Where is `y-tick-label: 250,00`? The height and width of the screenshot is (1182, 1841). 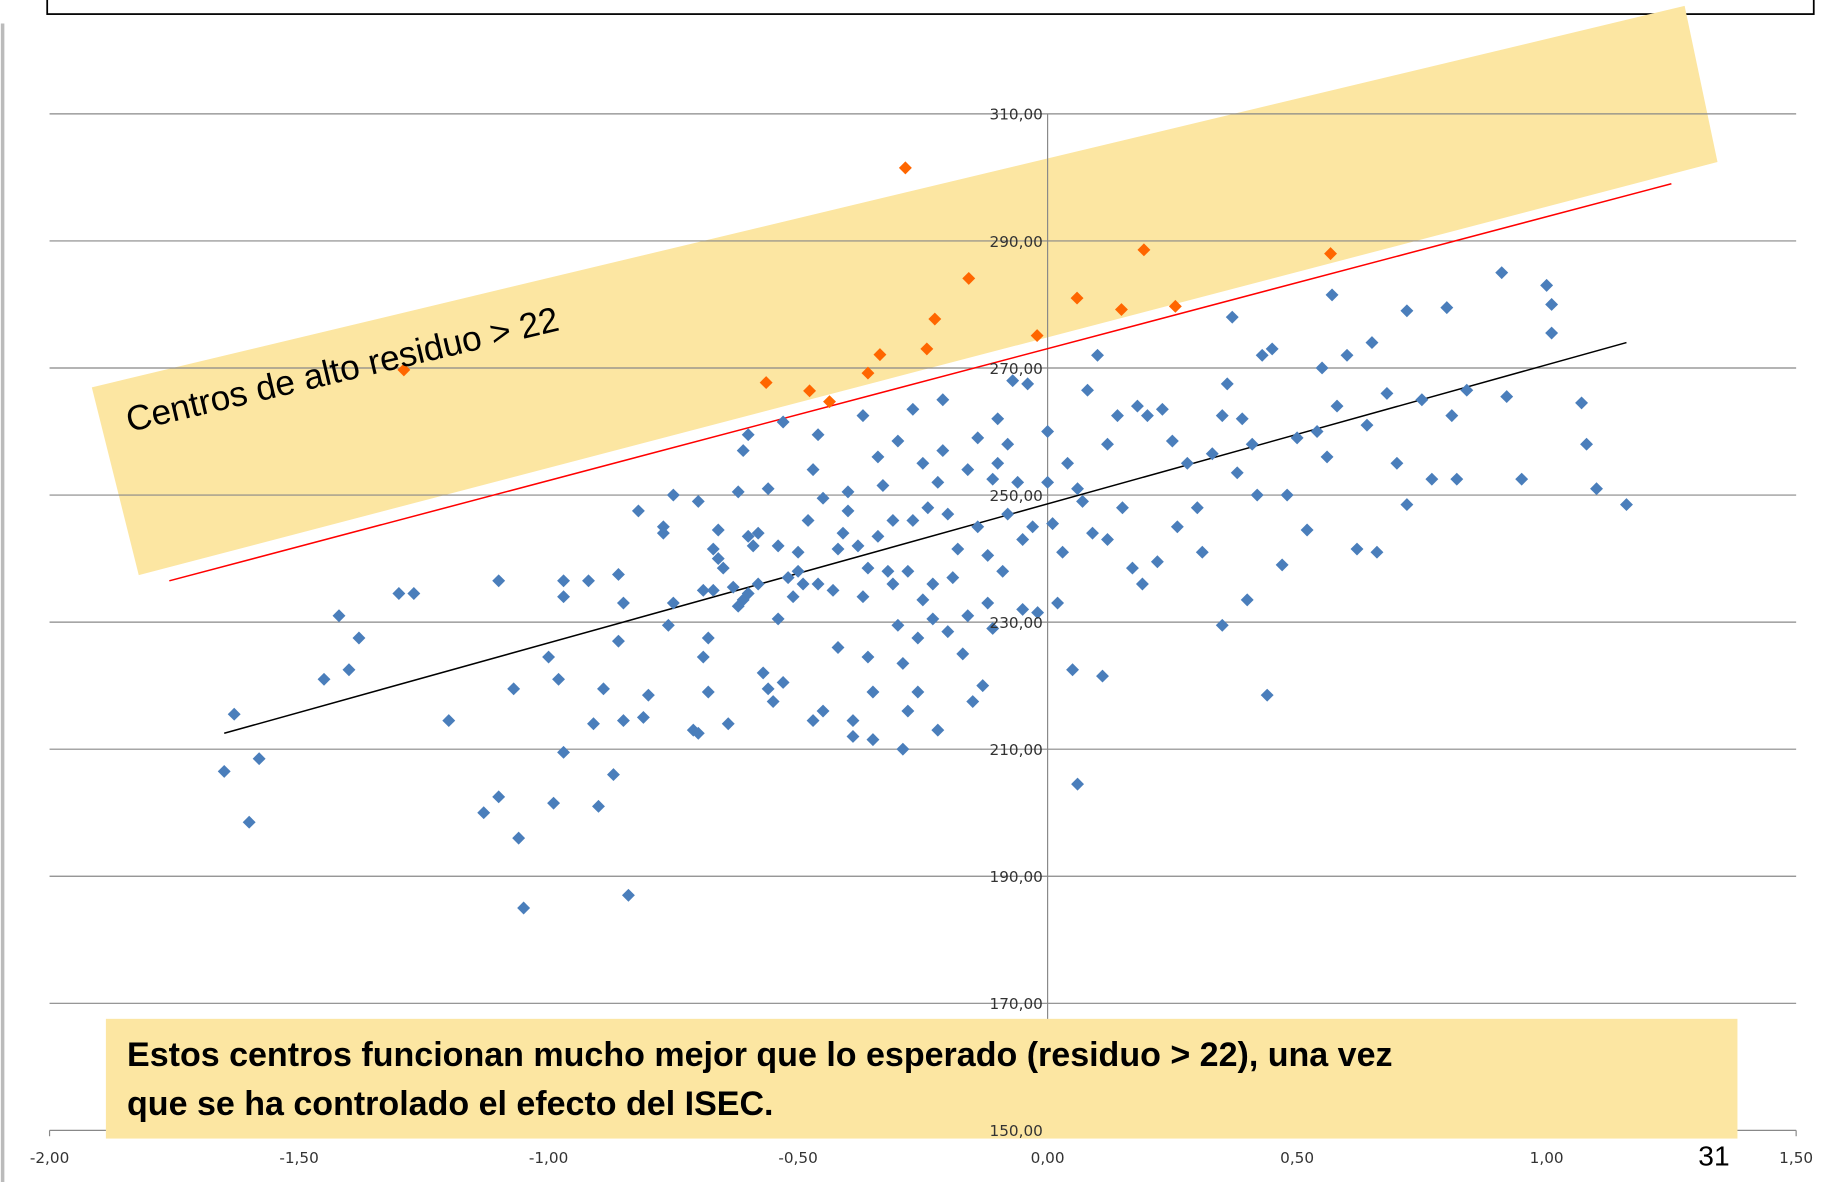 y-tick-label: 250,00 is located at coordinates (1016, 496).